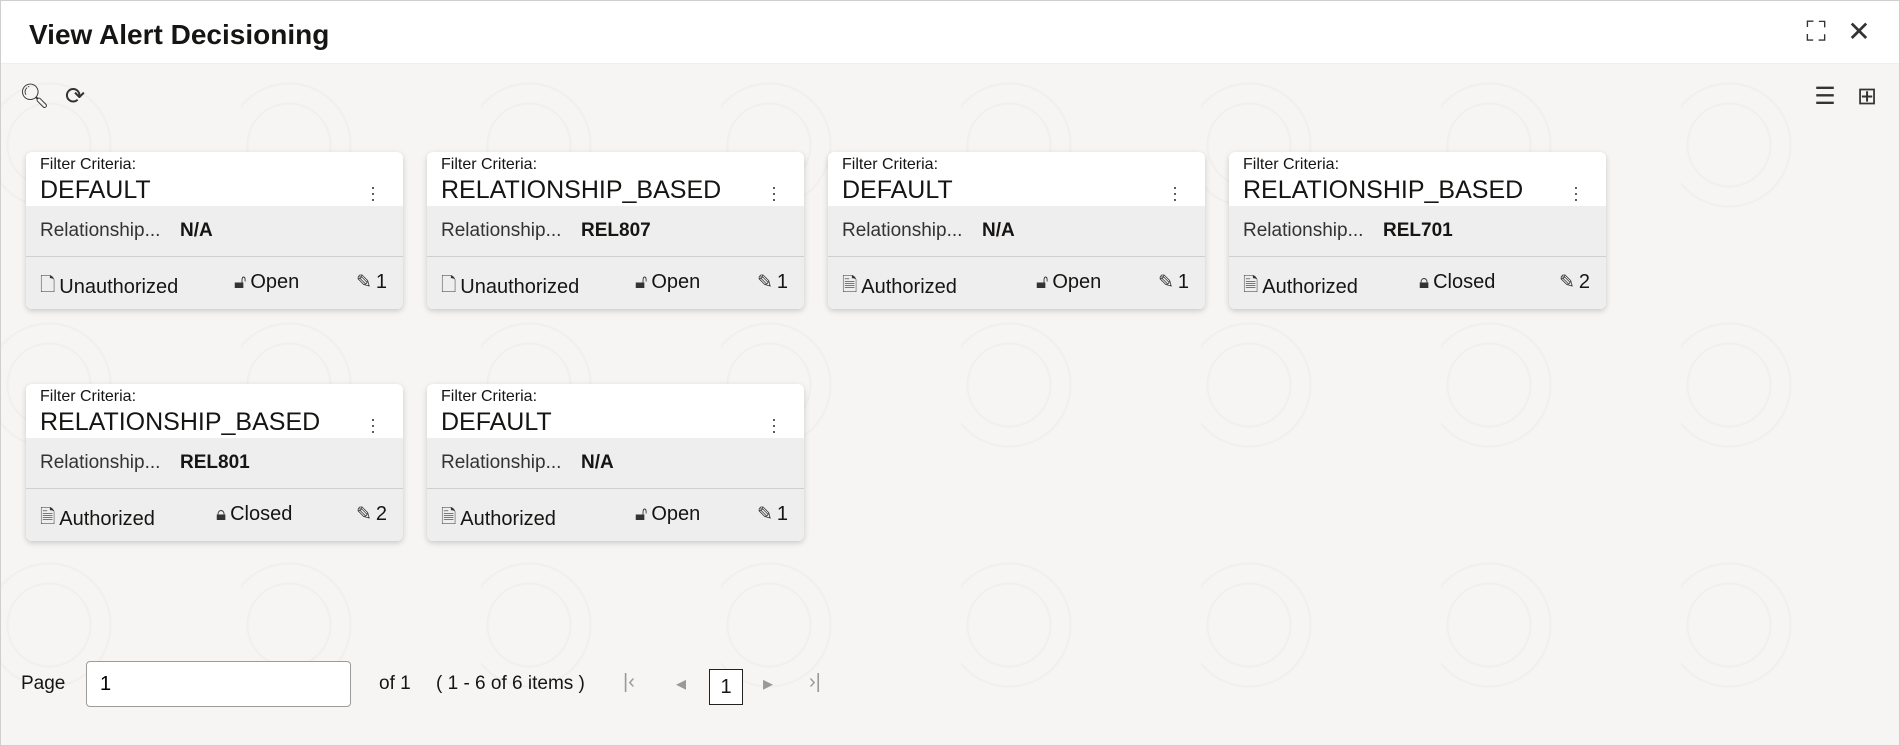 This screenshot has width=1900, height=746. What do you see at coordinates (615, 283) in the screenshot?
I see `status-row: 🗋︎ Unauthorized 🔓︎ Open ✎ 1` at bounding box center [615, 283].